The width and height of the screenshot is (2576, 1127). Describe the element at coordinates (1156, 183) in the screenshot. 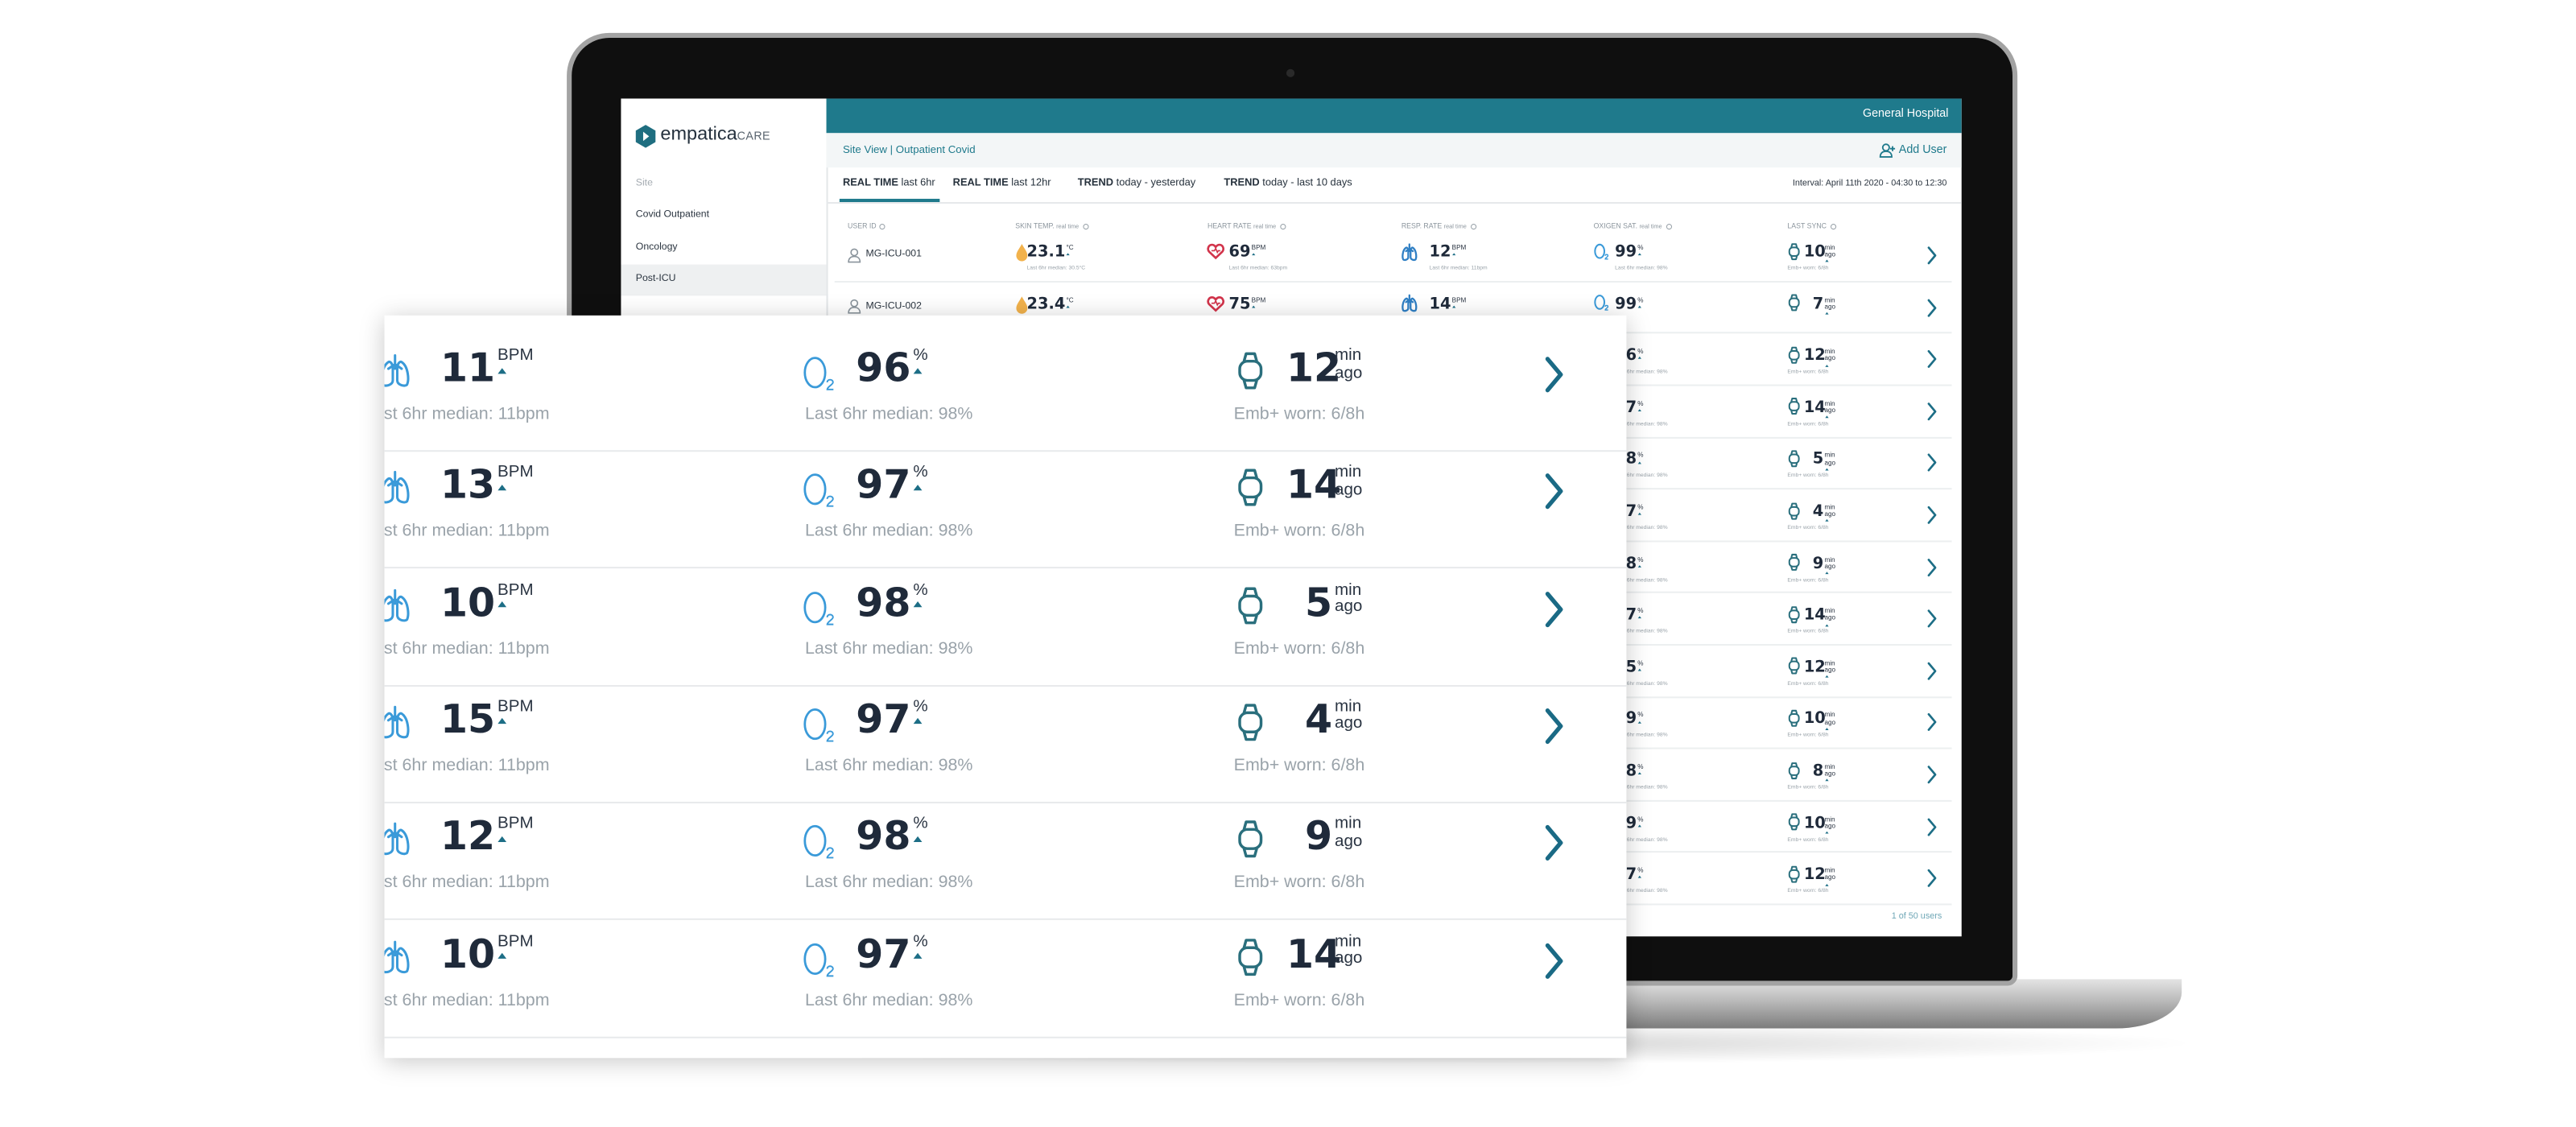

I see `tab-rest: today - yesterday` at that location.